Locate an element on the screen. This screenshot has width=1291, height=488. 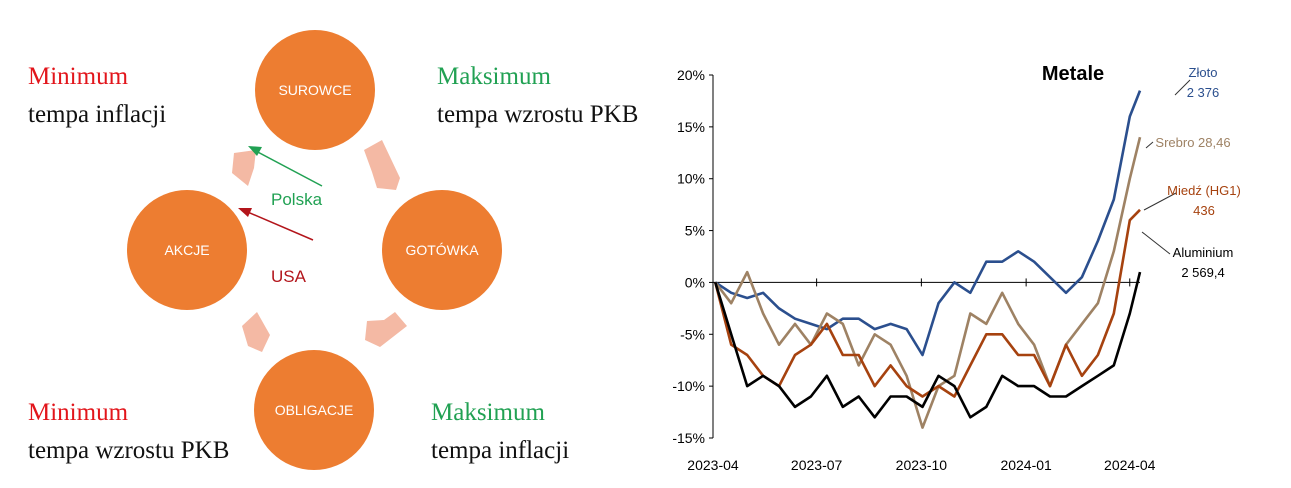
arrow-bottom-to-left is located at coordinates (256, 332).